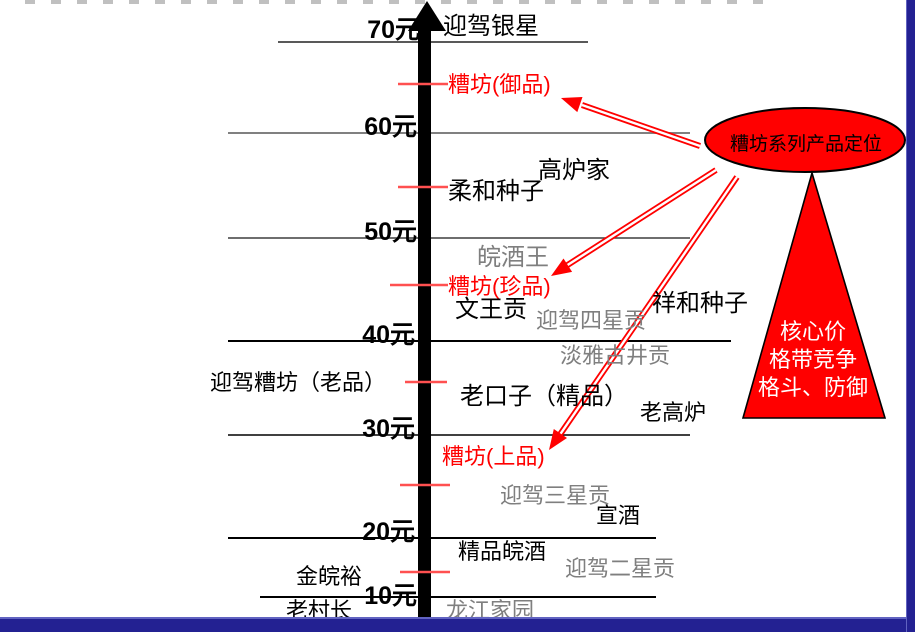  Describe the element at coordinates (513, 257) in the screenshot. I see `product-label-wanjiuwang: 皖酒王` at that location.